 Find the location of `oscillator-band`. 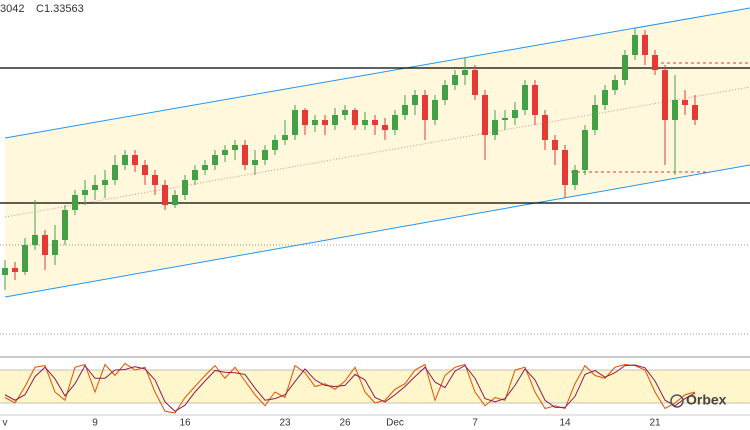

oscillator-band is located at coordinates (375, 386).